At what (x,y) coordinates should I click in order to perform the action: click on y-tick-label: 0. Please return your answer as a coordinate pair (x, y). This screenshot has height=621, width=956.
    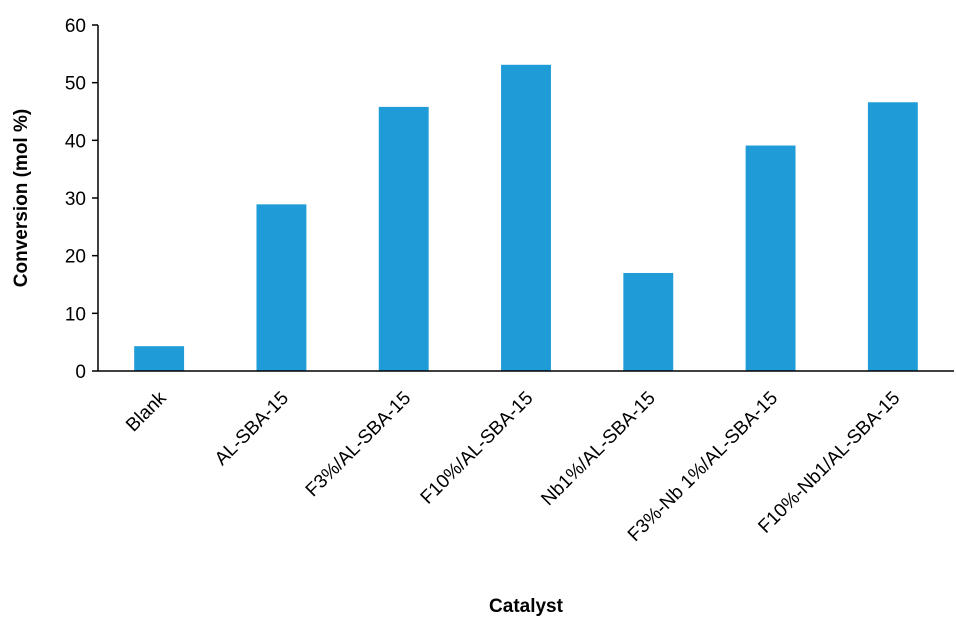
    Looking at the image, I should click on (80, 372).